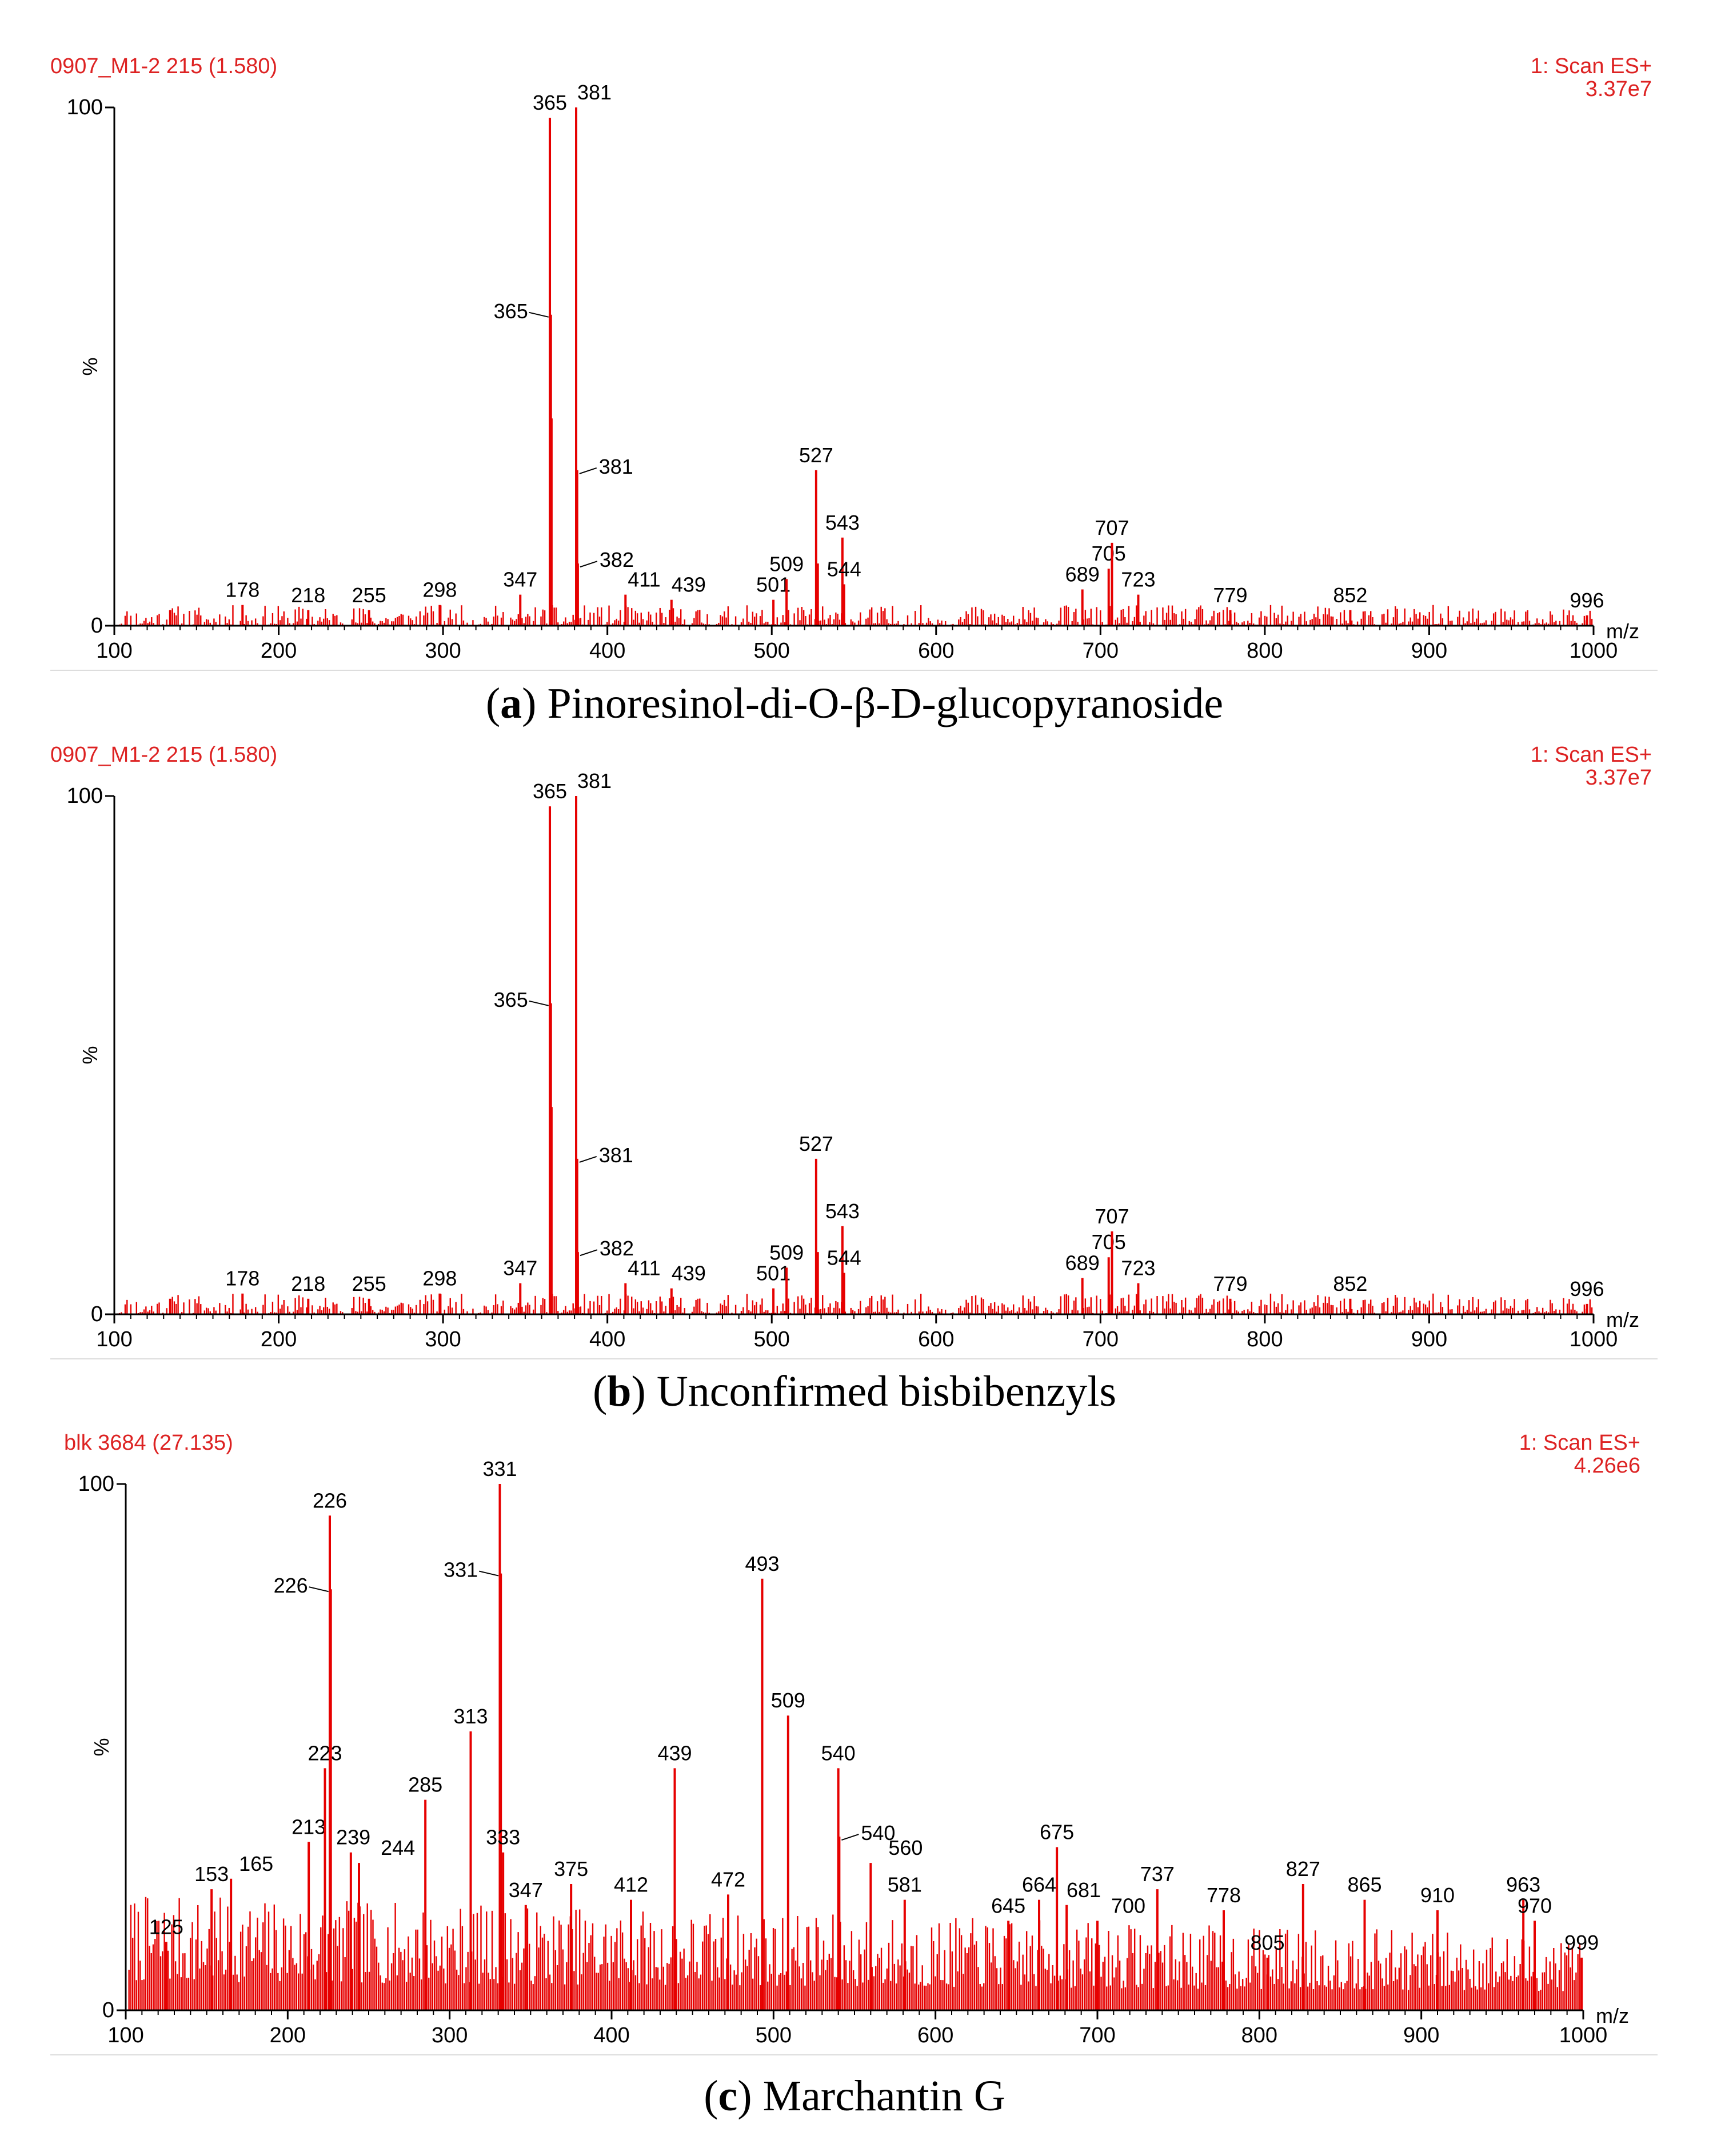 The width and height of the screenshot is (1709, 2156). What do you see at coordinates (838, 1753) in the screenshot?
I see `peak-label: 540` at bounding box center [838, 1753].